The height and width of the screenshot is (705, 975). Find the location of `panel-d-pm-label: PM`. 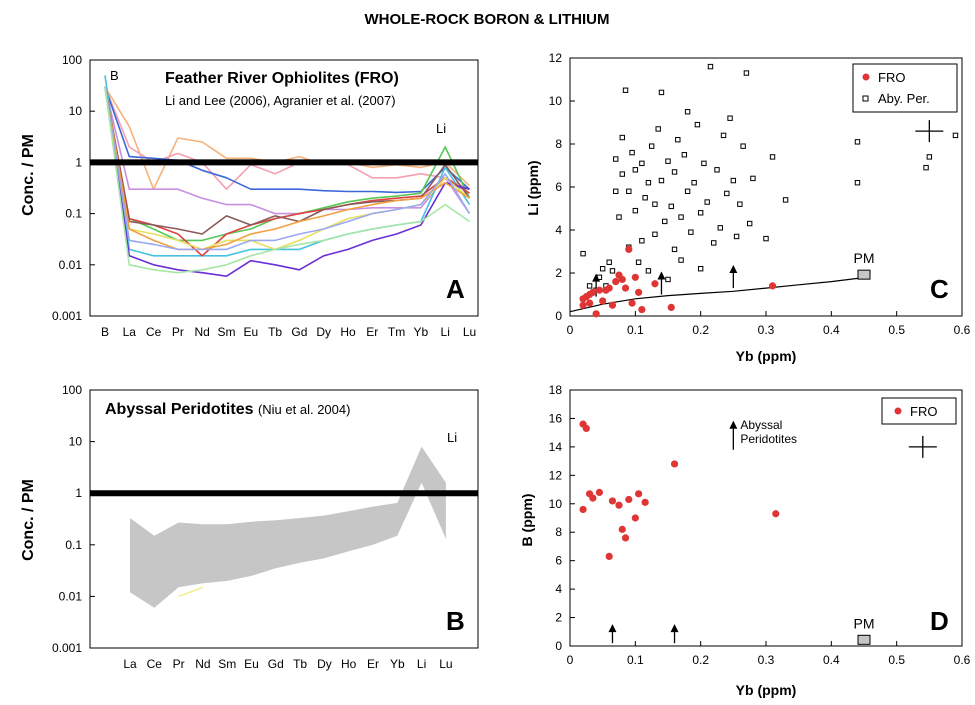

panel-d-pm-label: PM is located at coordinates (864, 623).